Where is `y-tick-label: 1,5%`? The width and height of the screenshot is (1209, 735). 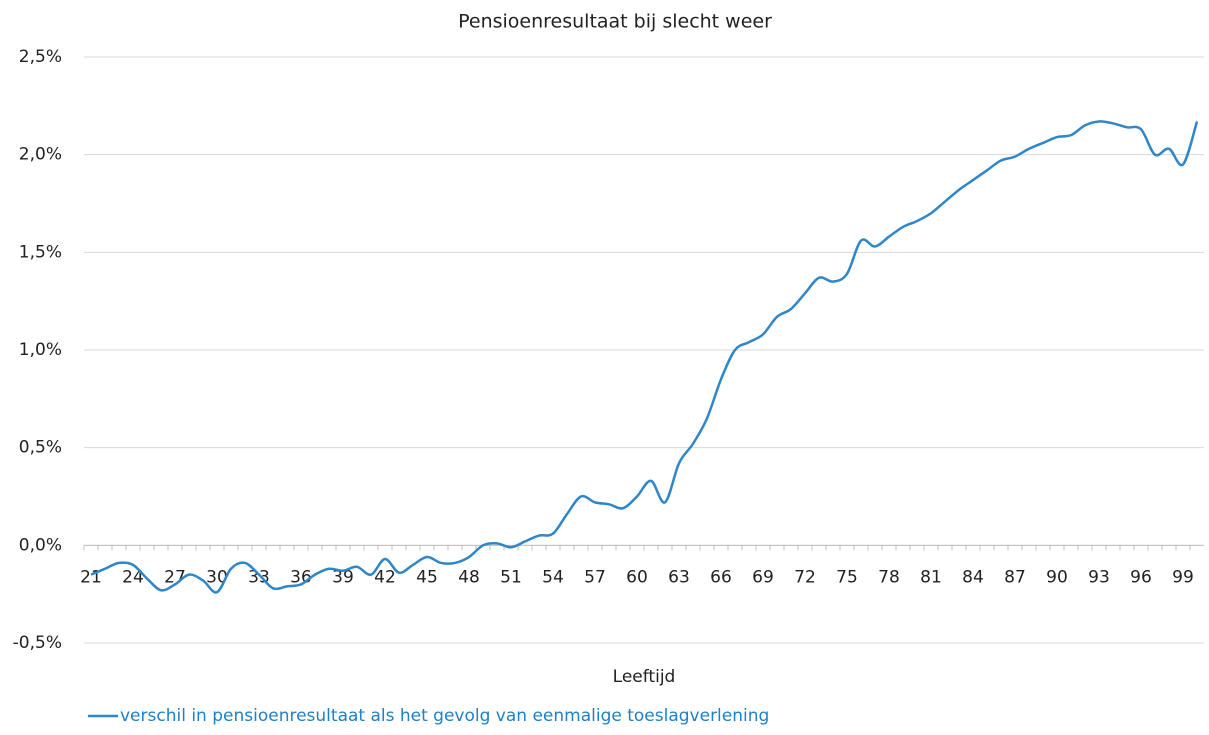
y-tick-label: 1,5% is located at coordinates (40, 252).